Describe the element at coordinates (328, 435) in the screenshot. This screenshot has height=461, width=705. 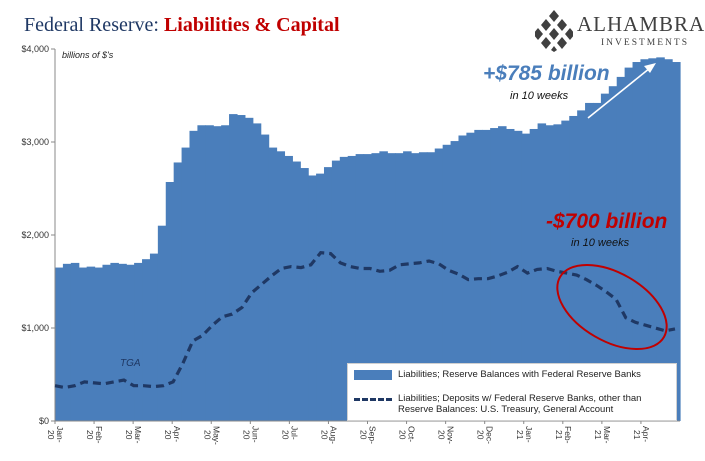
I see `x-tick-label: Aug-20` at that location.